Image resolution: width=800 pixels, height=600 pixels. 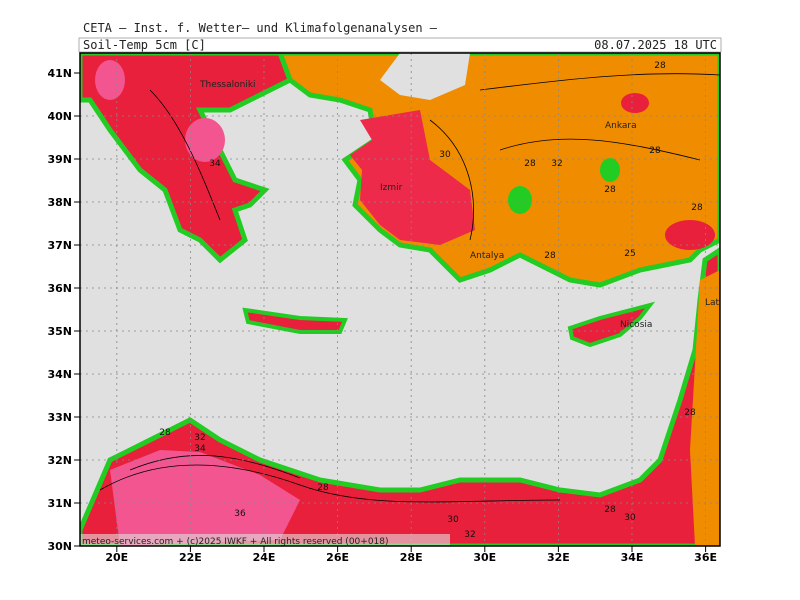 I want to click on header-bar, so click(x=400, y=45).